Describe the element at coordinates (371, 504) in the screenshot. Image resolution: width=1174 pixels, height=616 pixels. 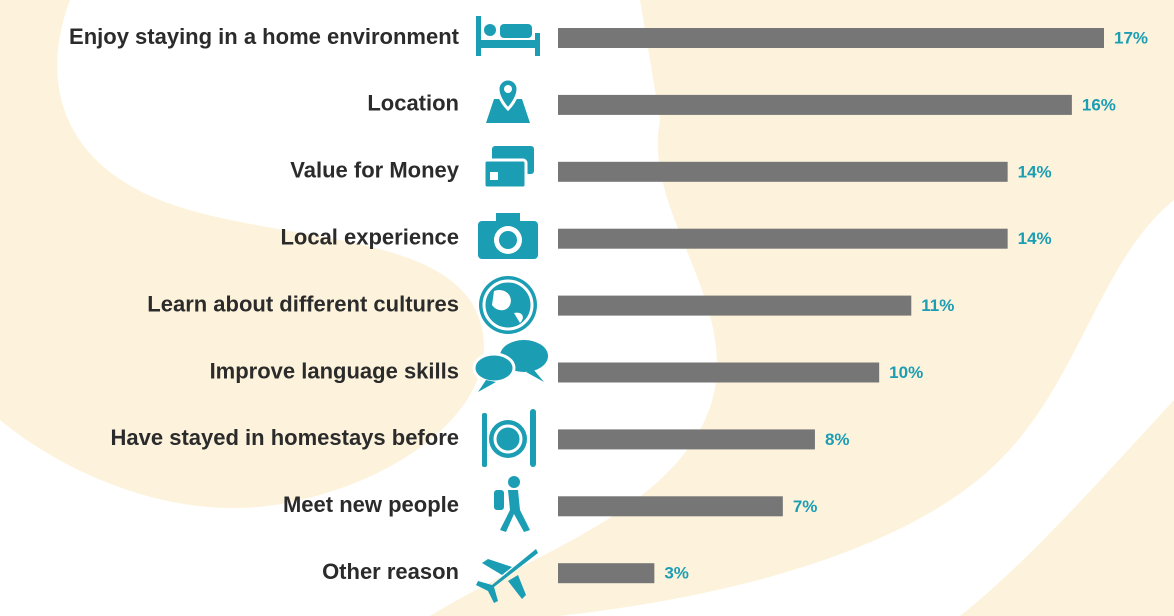
I see `category-label: Meet new people` at that location.